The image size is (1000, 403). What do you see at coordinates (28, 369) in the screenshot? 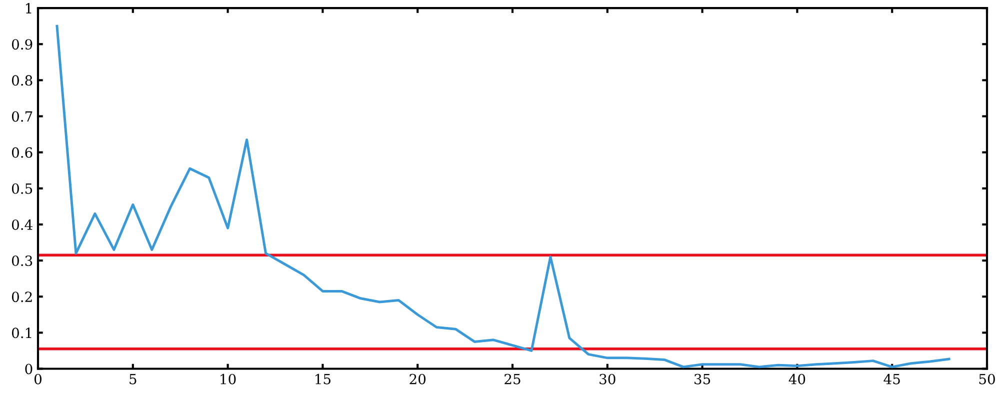
I see `y-tick-label: 0` at bounding box center [28, 369].